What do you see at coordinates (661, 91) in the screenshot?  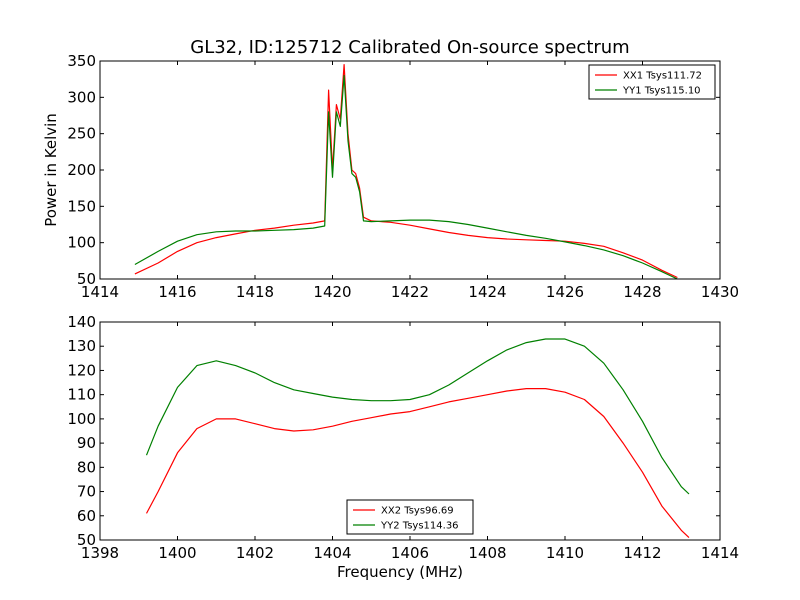 I see `legend-label-2: YY1 Tsys115.10` at bounding box center [661, 91].